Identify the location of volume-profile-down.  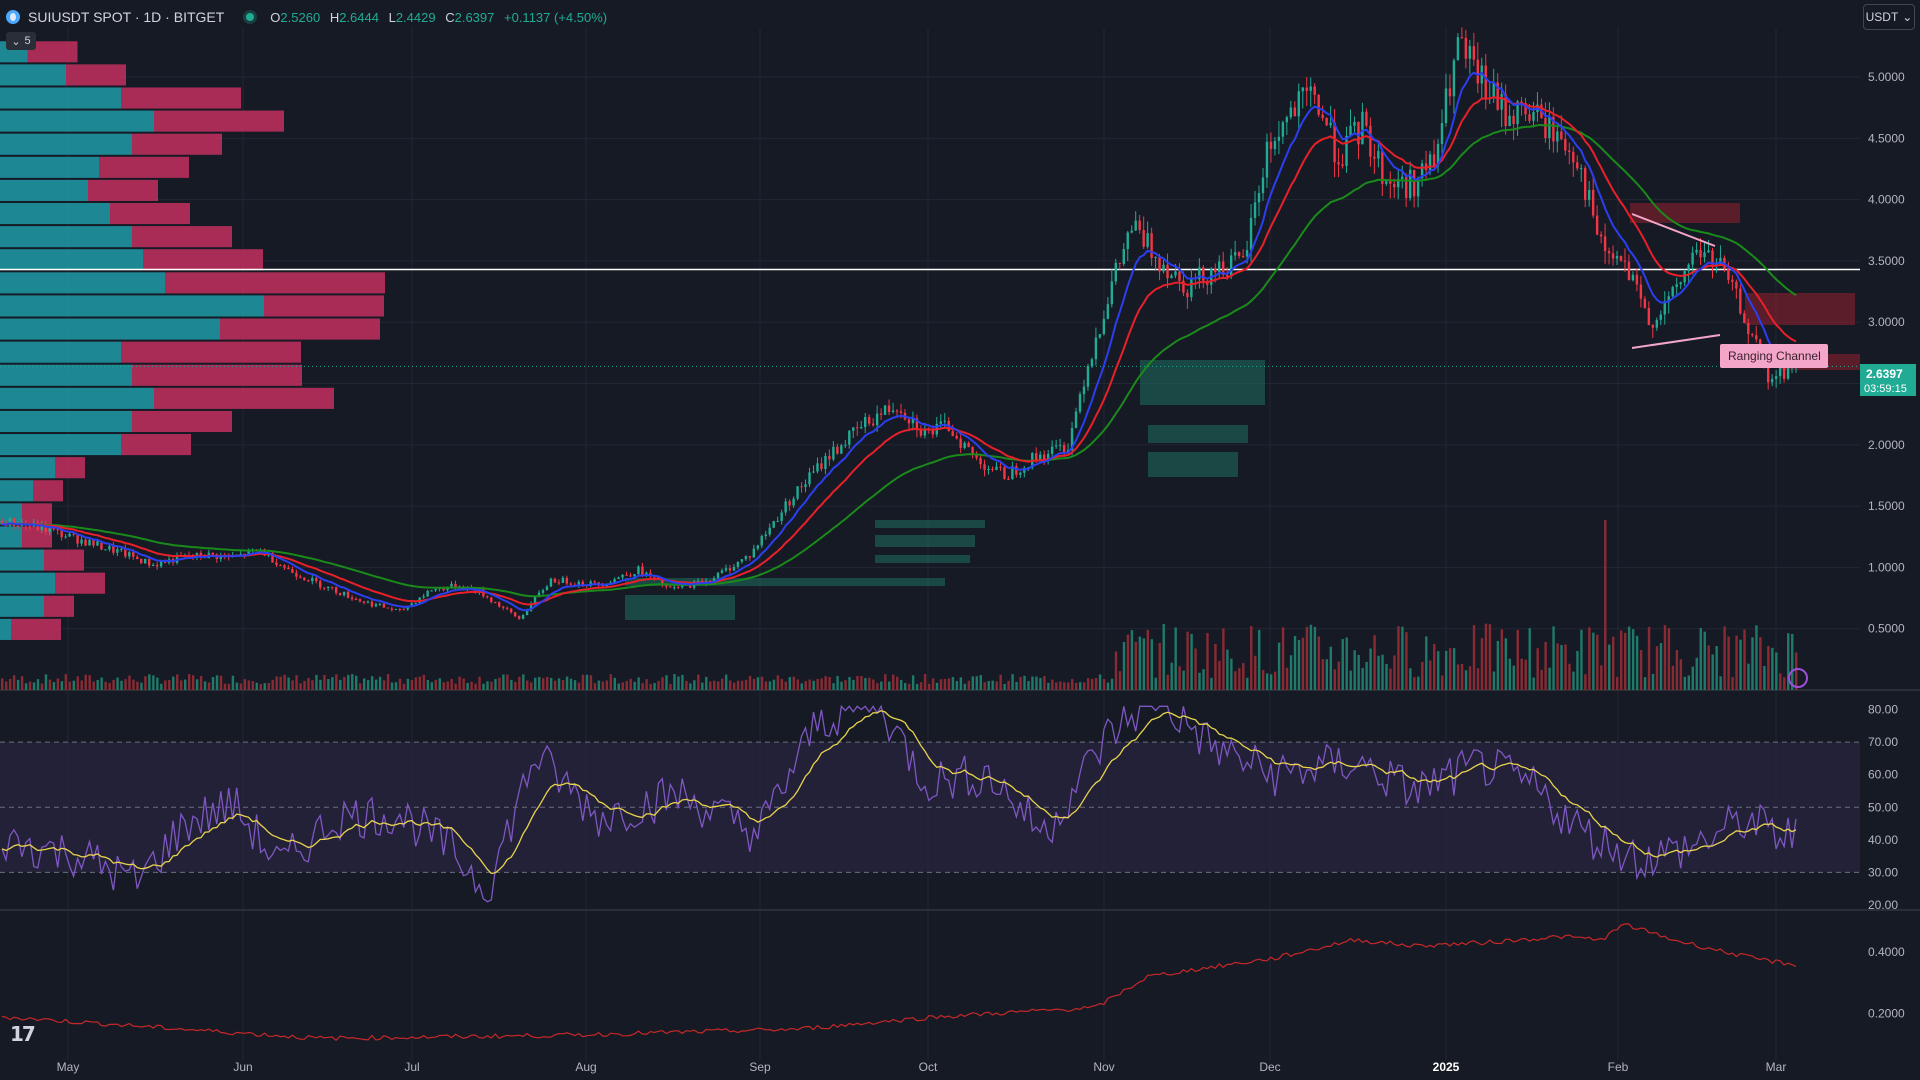
(182, 421).